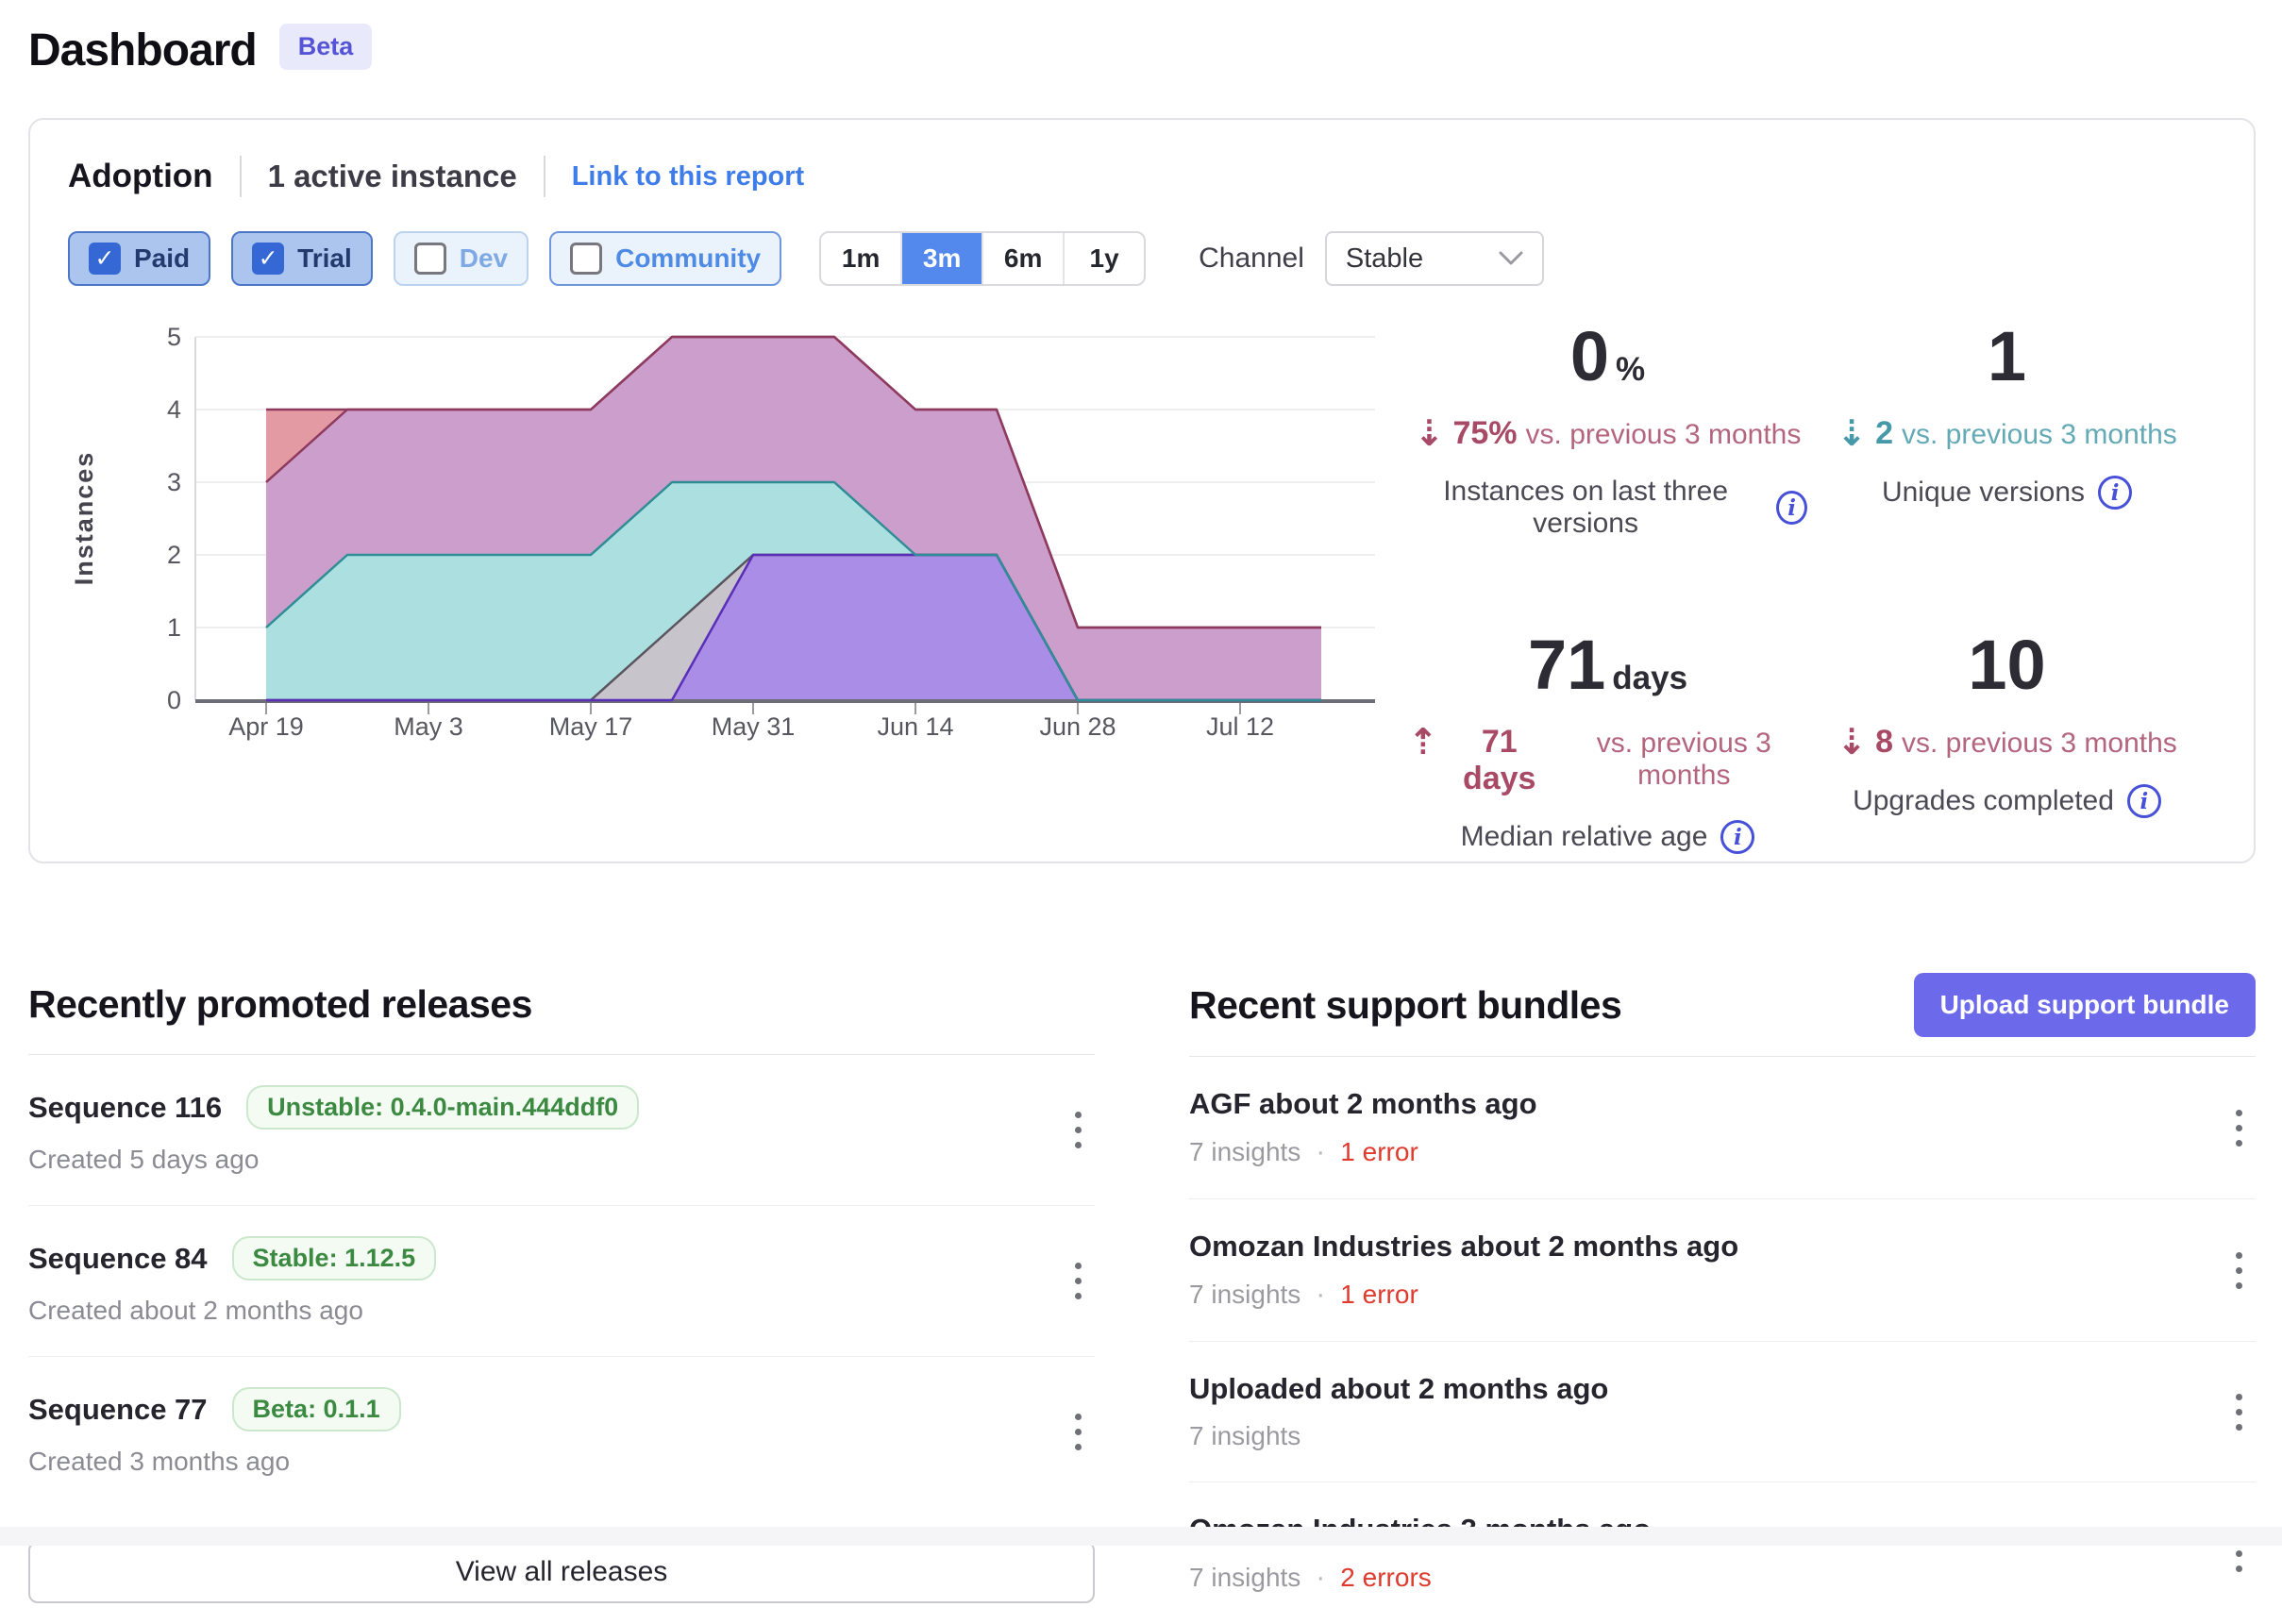  What do you see at coordinates (266, 726) in the screenshot?
I see `svg-text: Apr 19` at bounding box center [266, 726].